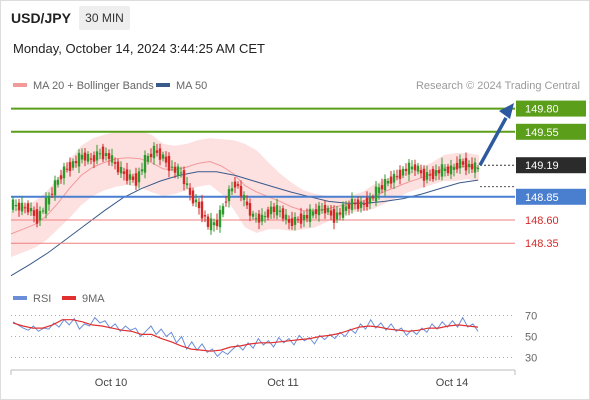  I want to click on support-label: 148.35, so click(542, 244).